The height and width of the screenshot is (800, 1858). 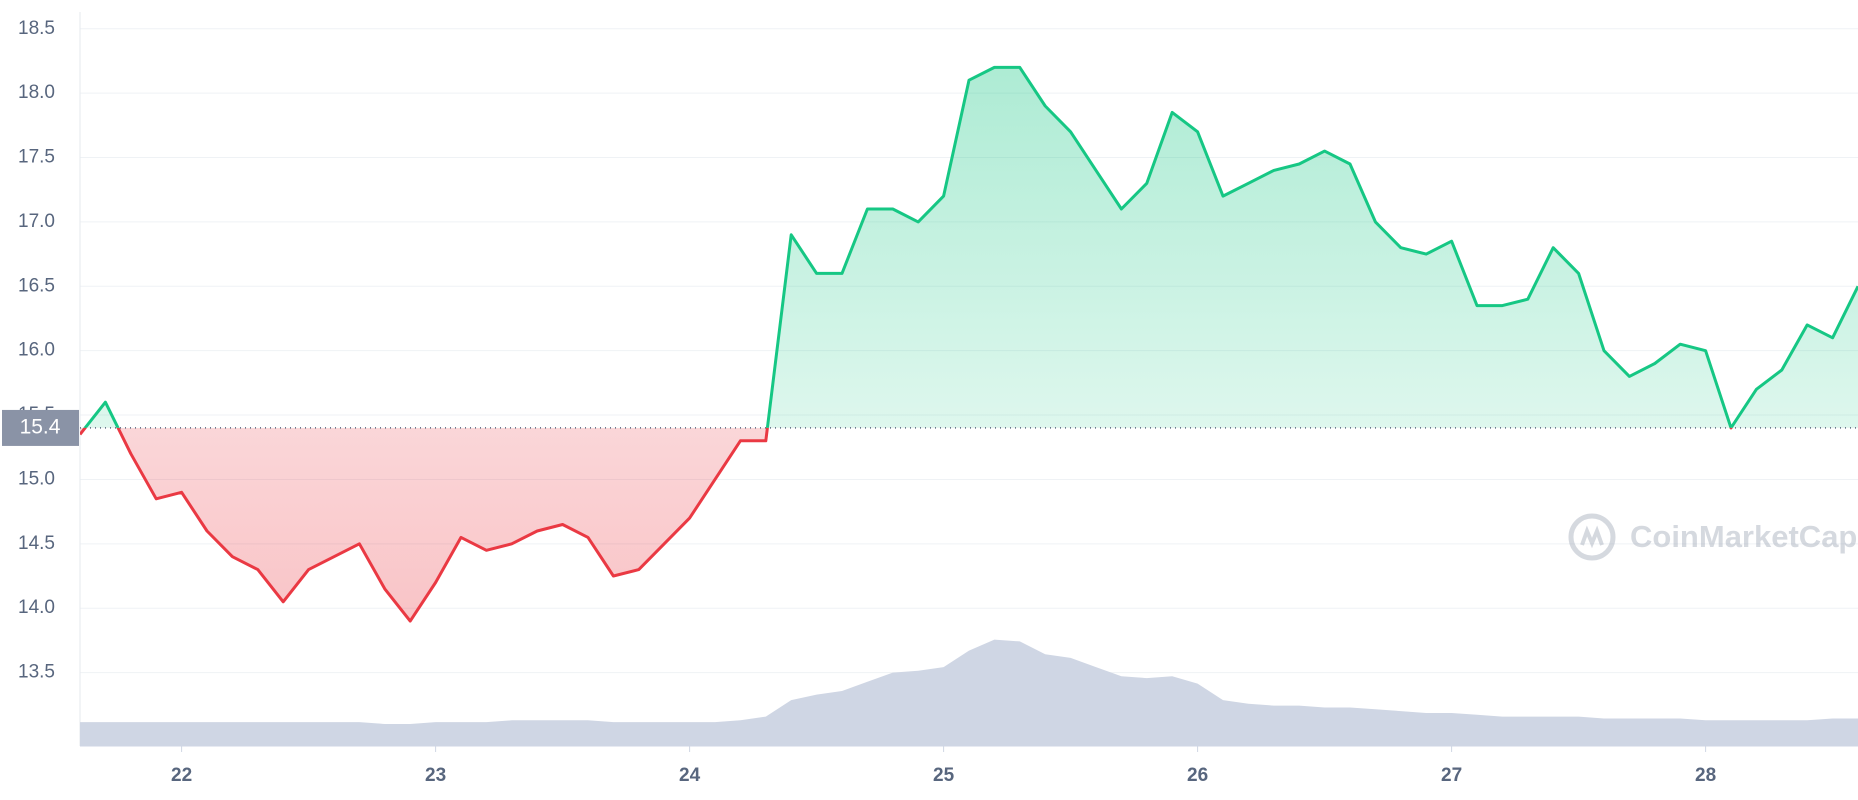 I want to click on y-tick-label: 16.5, so click(x=36, y=285).